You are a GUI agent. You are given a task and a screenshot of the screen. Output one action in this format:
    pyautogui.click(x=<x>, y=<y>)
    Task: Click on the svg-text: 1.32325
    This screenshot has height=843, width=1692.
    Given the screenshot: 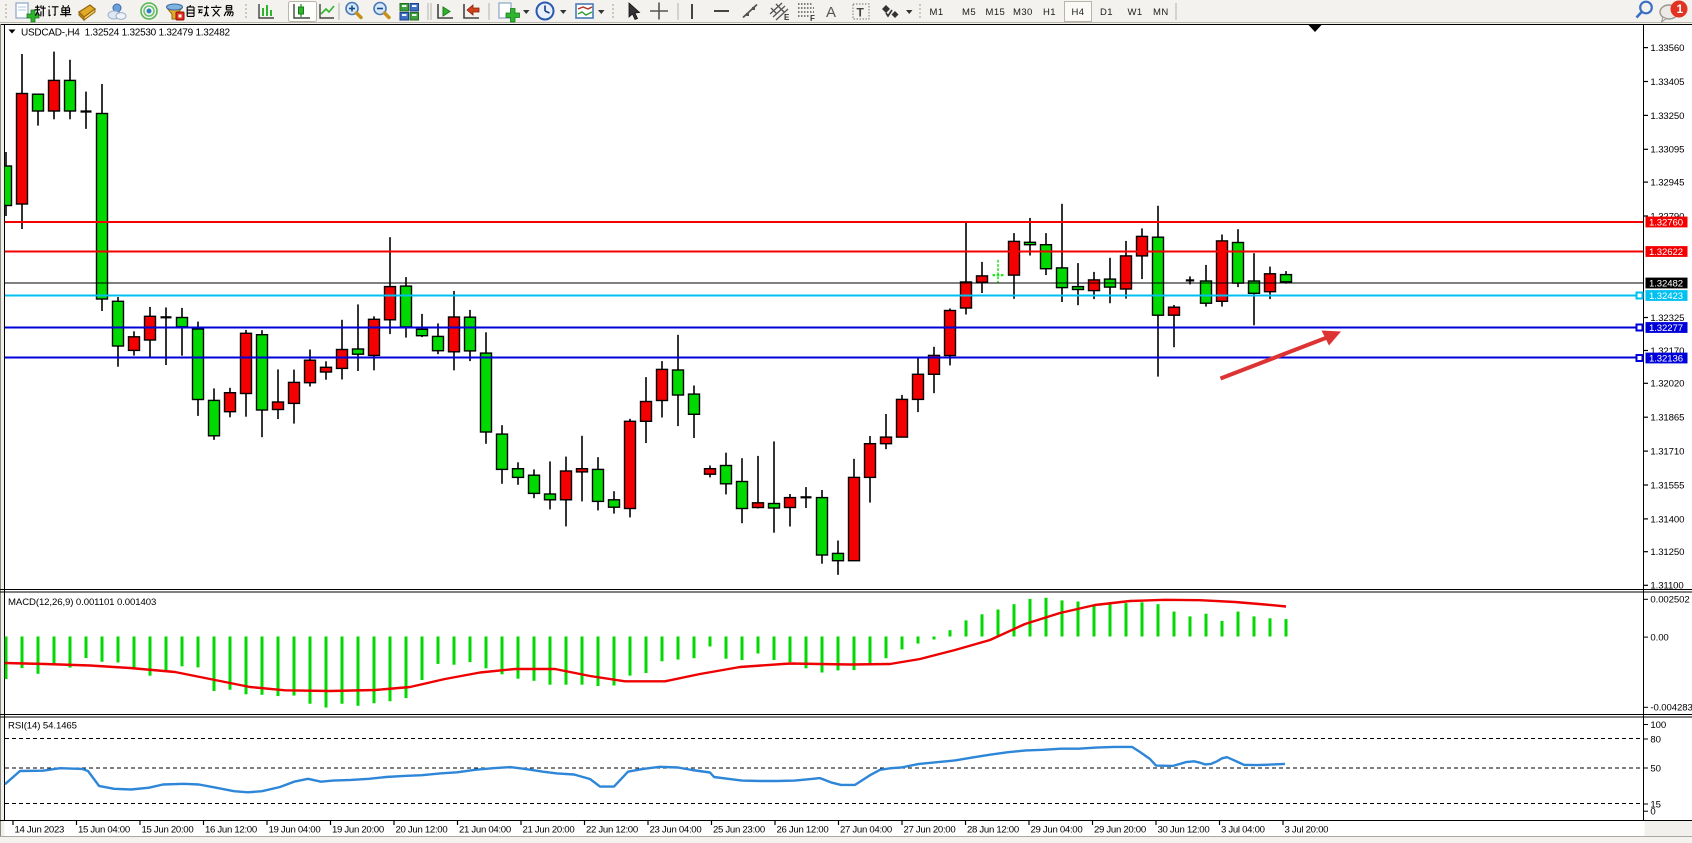 What is the action you would take?
    pyautogui.click(x=1667, y=318)
    